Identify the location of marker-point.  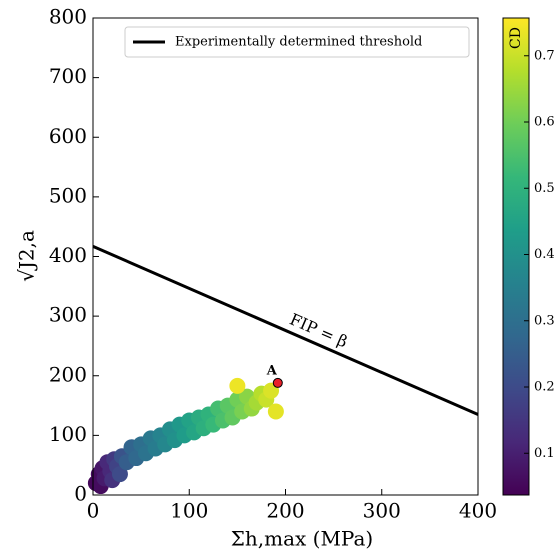
(277, 382).